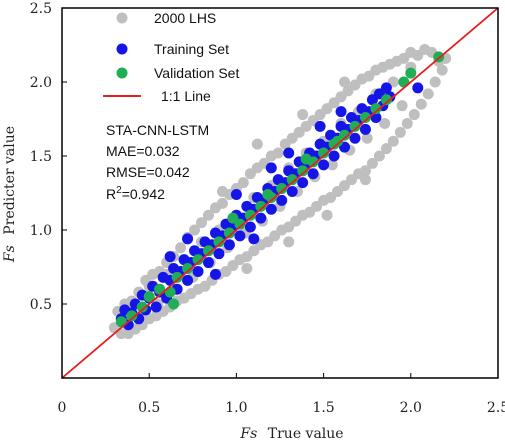 The width and height of the screenshot is (505, 442). I want to click on y-tick-label: 1.5, so click(41, 157).